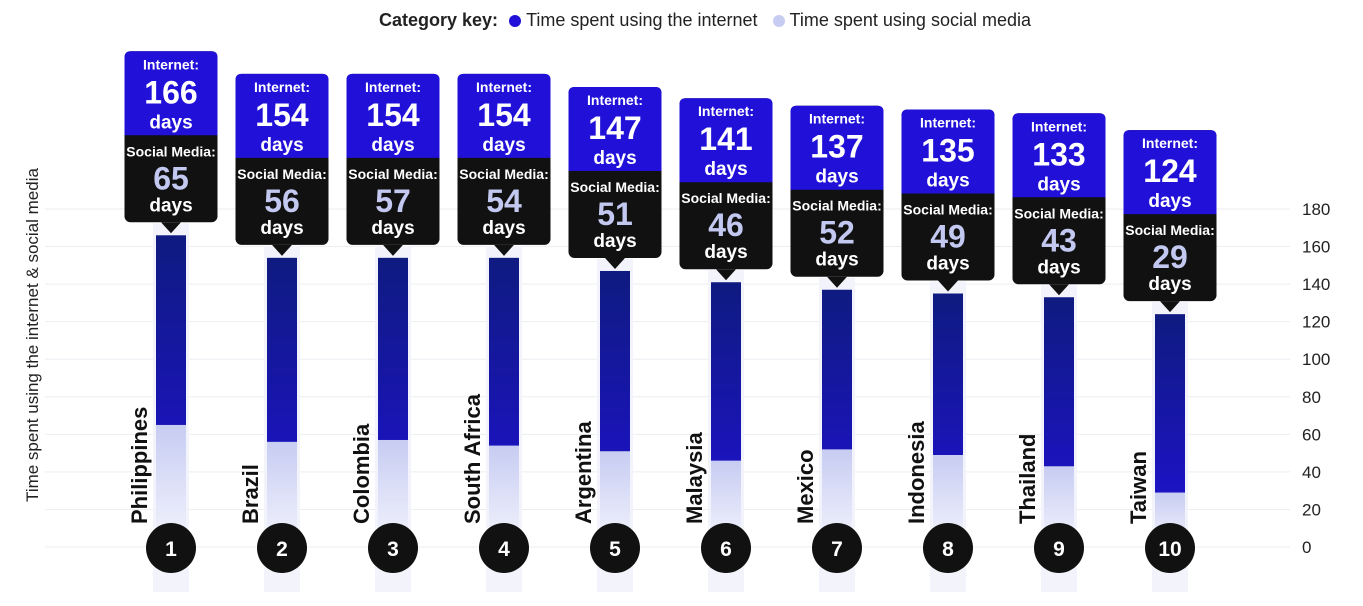 The image size is (1363, 606). Describe the element at coordinates (1311, 434) in the screenshot. I see `y-tick-label: 60` at that location.